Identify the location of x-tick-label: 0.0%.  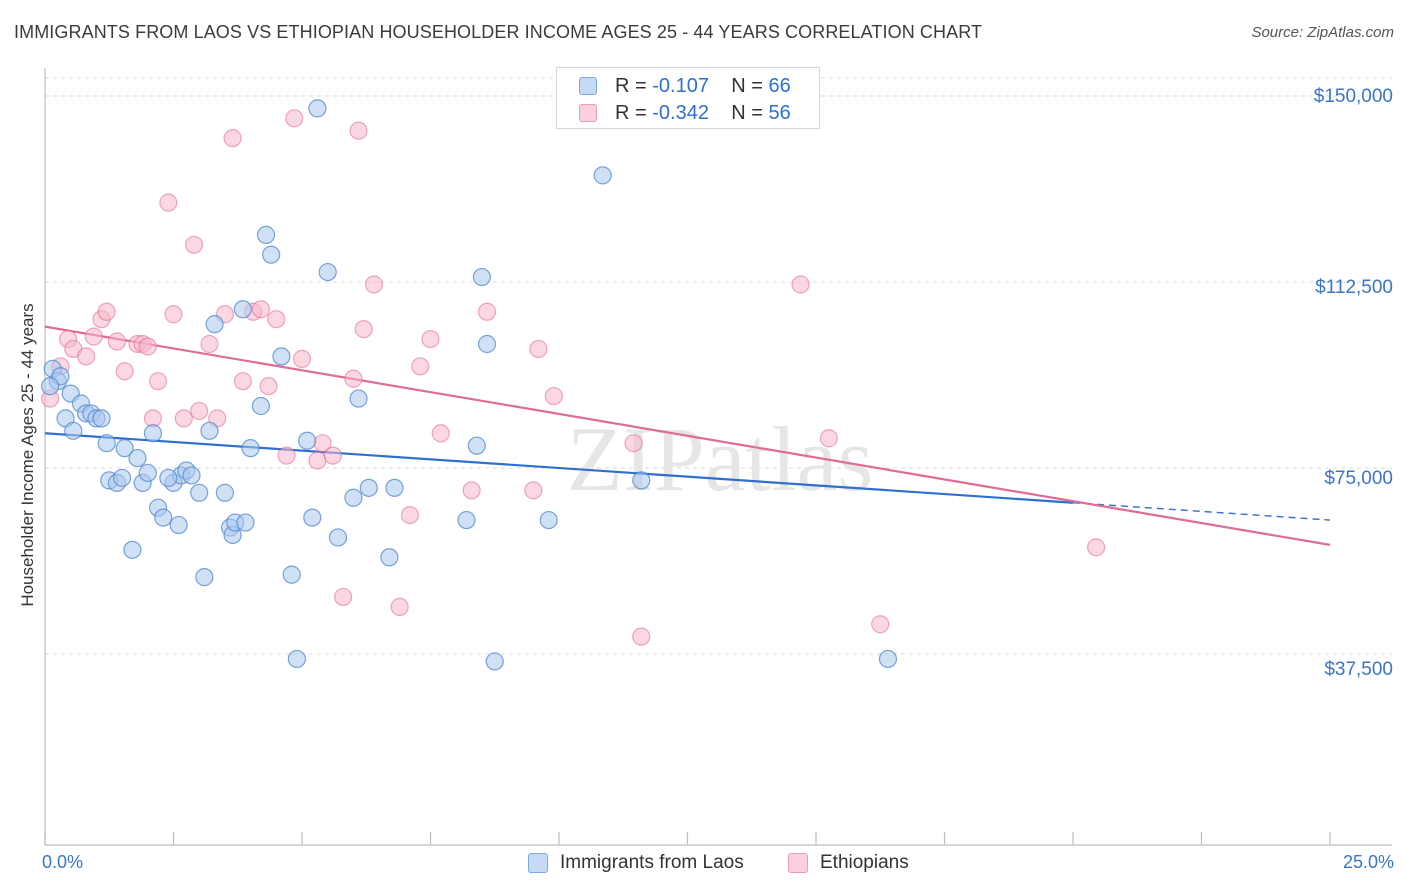
(63, 862).